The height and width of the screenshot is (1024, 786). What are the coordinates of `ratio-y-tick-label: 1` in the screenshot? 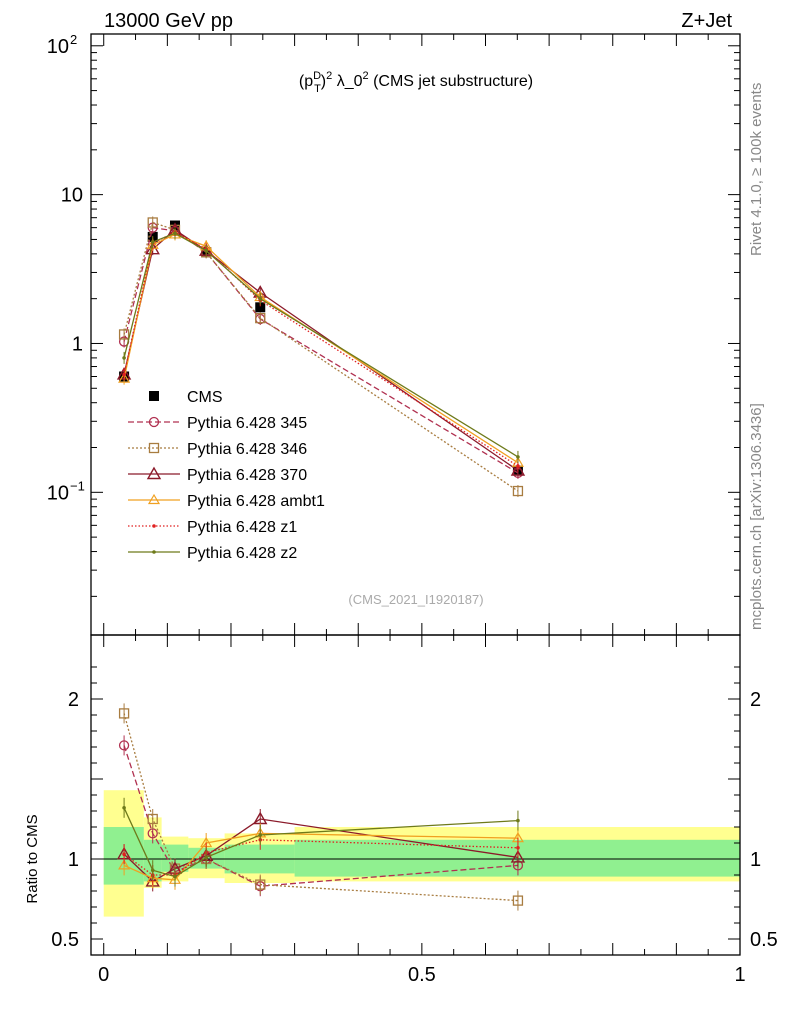 It's located at (73, 860).